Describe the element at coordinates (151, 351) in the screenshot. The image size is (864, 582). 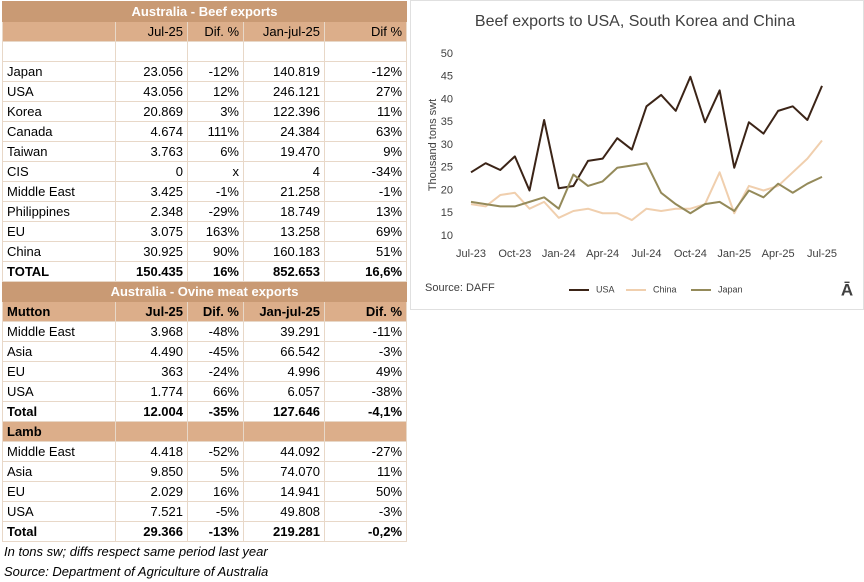
I see `table-cell: 4.490` at that location.